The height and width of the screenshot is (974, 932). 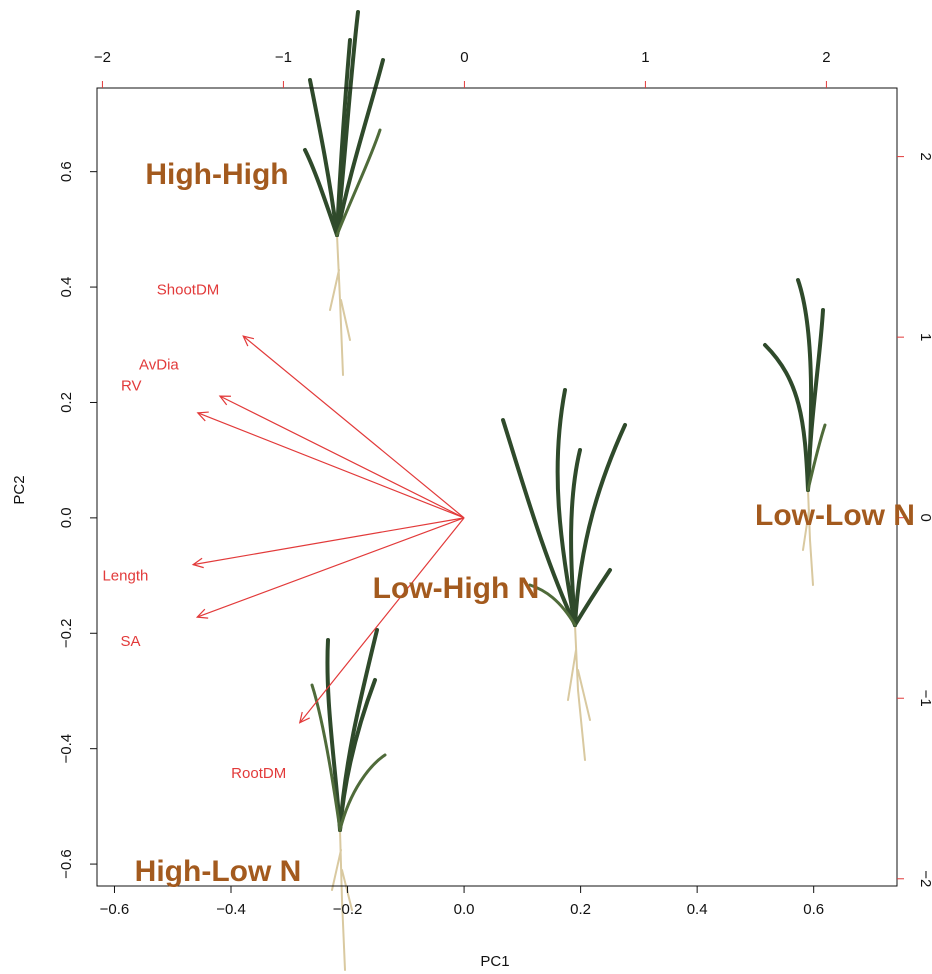 I want to click on group-label: High-Low N, so click(x=218, y=871).